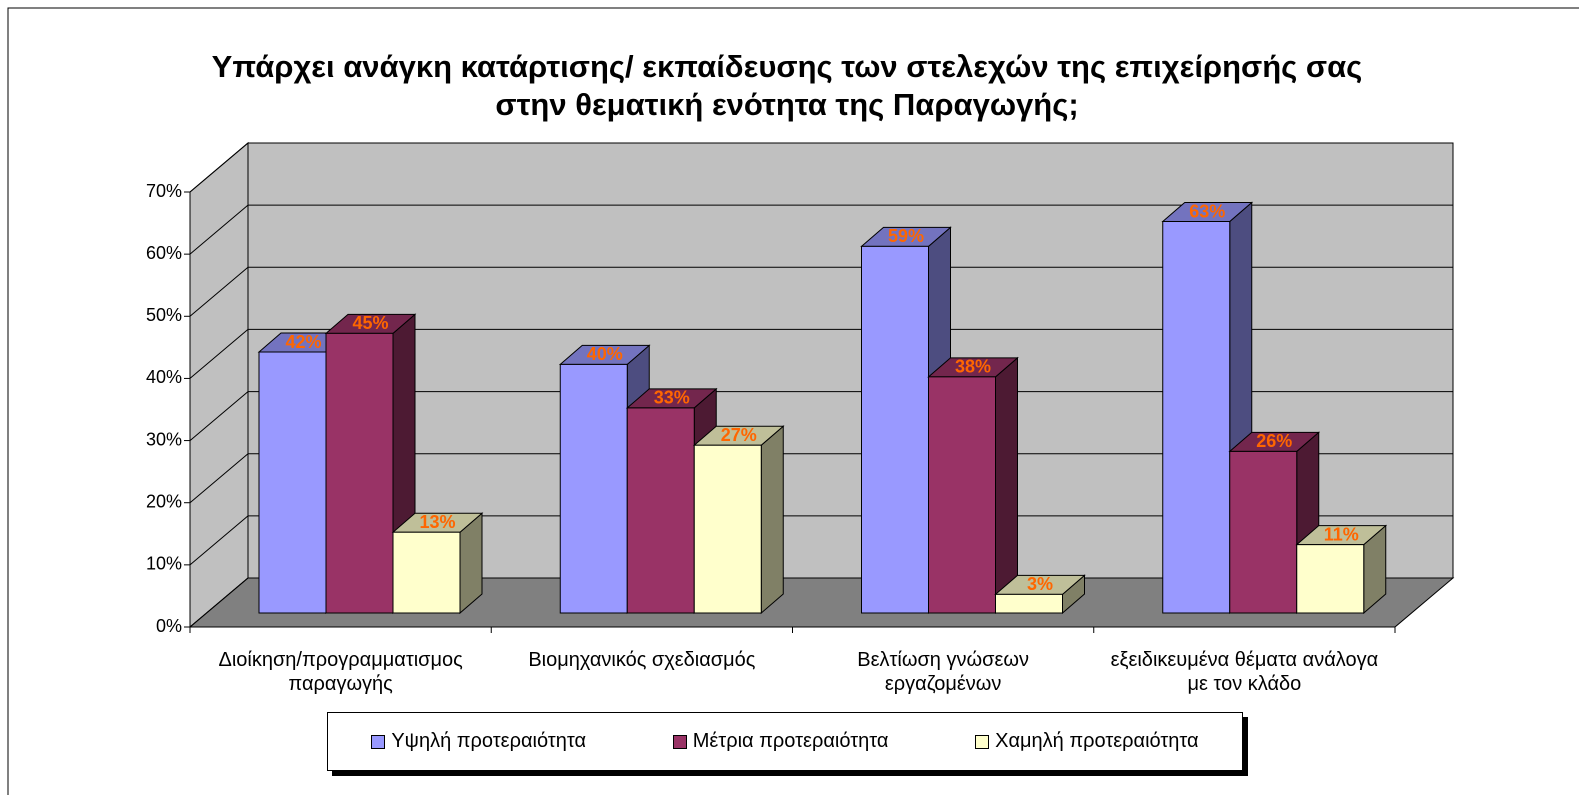  I want to click on y-tick-label: 0%, so click(169, 626).